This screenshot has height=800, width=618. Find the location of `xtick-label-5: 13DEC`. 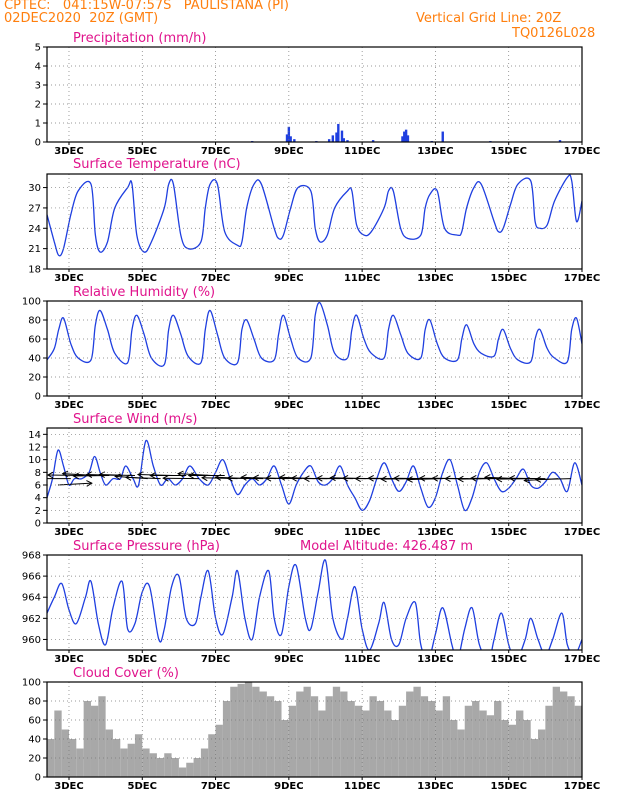

xtick-label-5: 13DEC is located at coordinates (435, 532).